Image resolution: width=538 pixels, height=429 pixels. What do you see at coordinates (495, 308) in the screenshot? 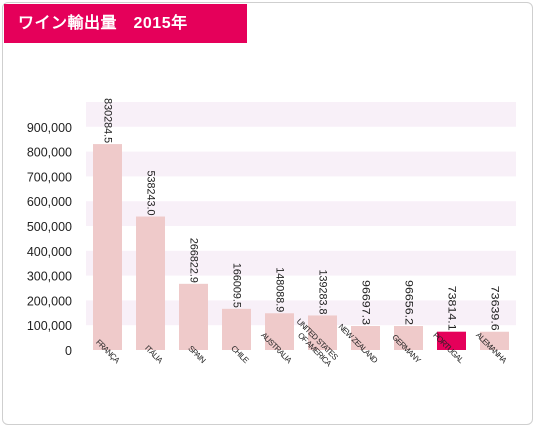
I see `data-label: 73639.6` at bounding box center [495, 308].